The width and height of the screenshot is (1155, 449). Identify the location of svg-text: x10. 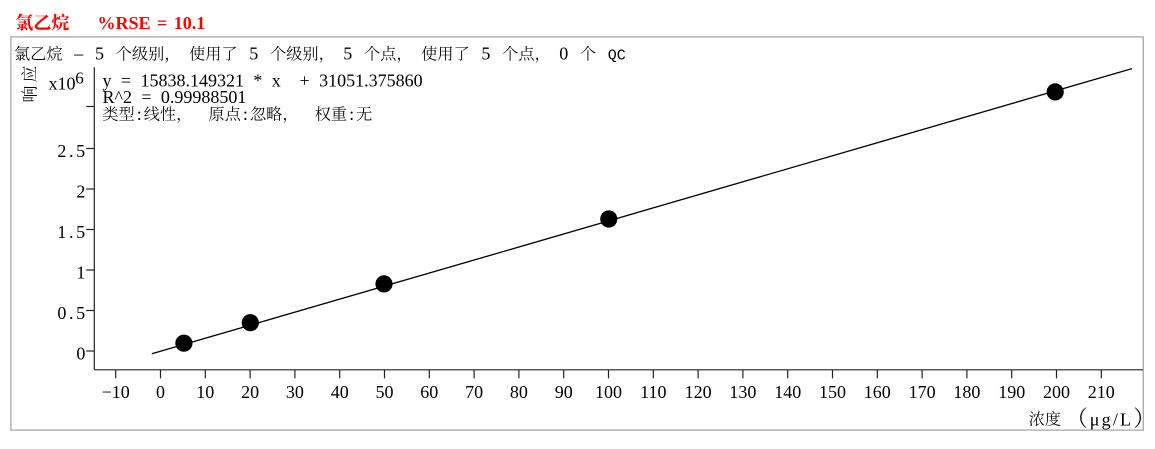
(62, 84).